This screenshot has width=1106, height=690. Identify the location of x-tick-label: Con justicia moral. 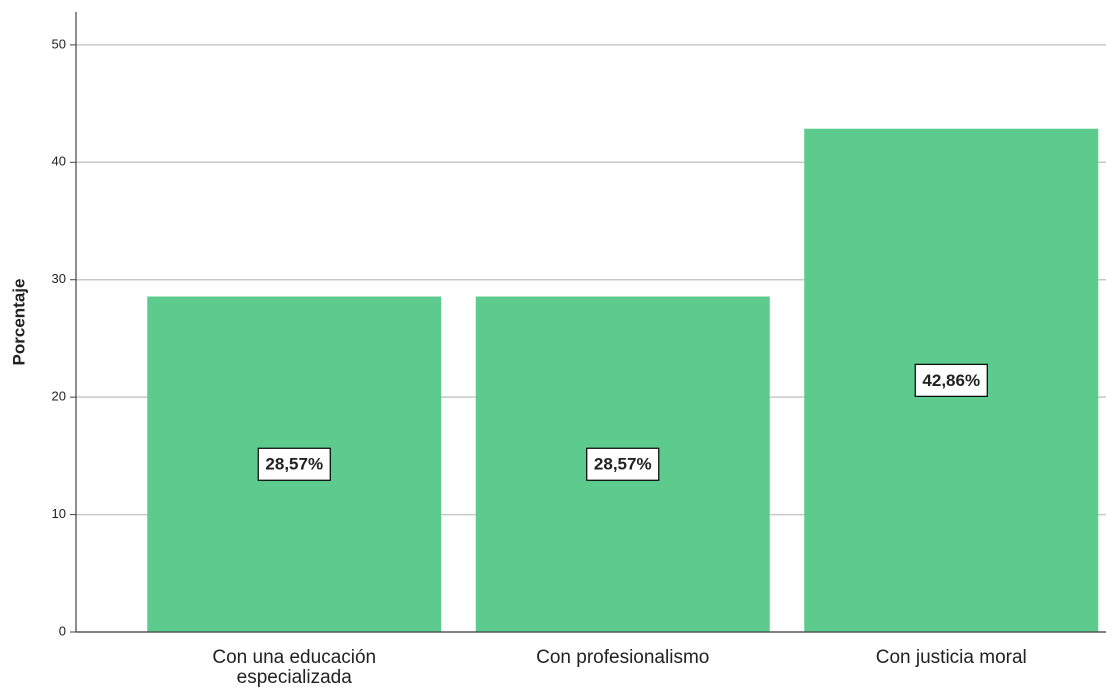
(951, 657).